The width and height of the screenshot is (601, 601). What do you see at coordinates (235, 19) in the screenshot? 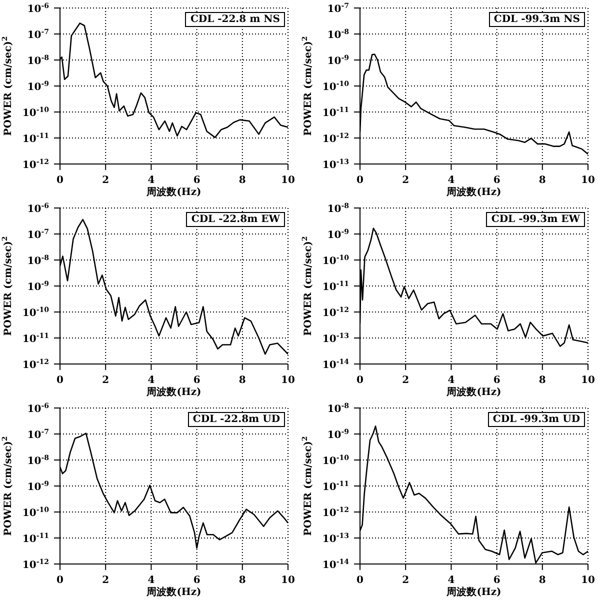
I see `text: CDL -22.8 m NS` at bounding box center [235, 19].